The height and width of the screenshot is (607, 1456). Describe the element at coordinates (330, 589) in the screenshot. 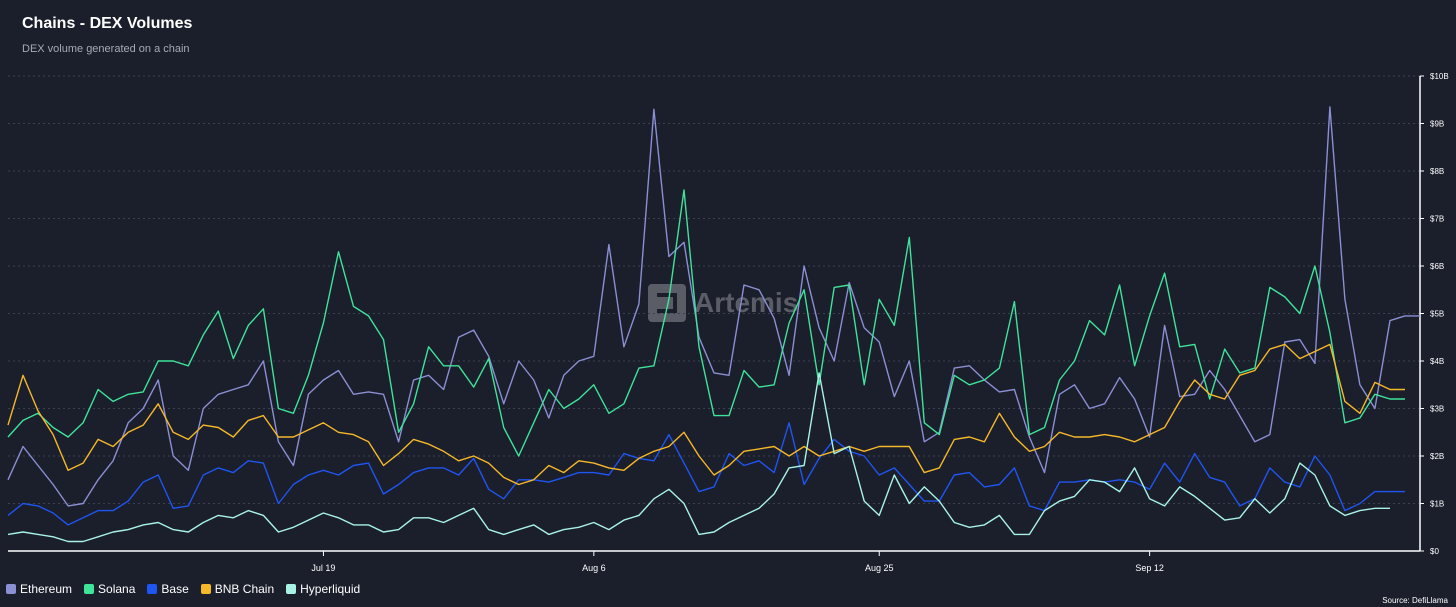

I see `legend-label-hyperliquid: Hyperliquid` at that location.